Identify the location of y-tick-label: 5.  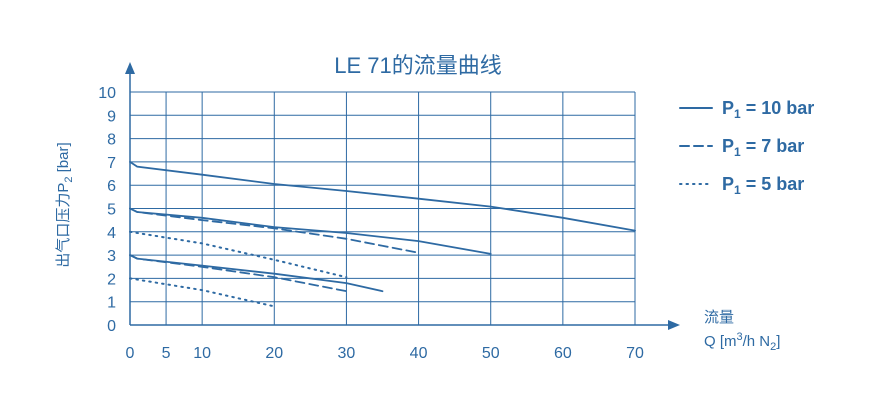
(111, 210).